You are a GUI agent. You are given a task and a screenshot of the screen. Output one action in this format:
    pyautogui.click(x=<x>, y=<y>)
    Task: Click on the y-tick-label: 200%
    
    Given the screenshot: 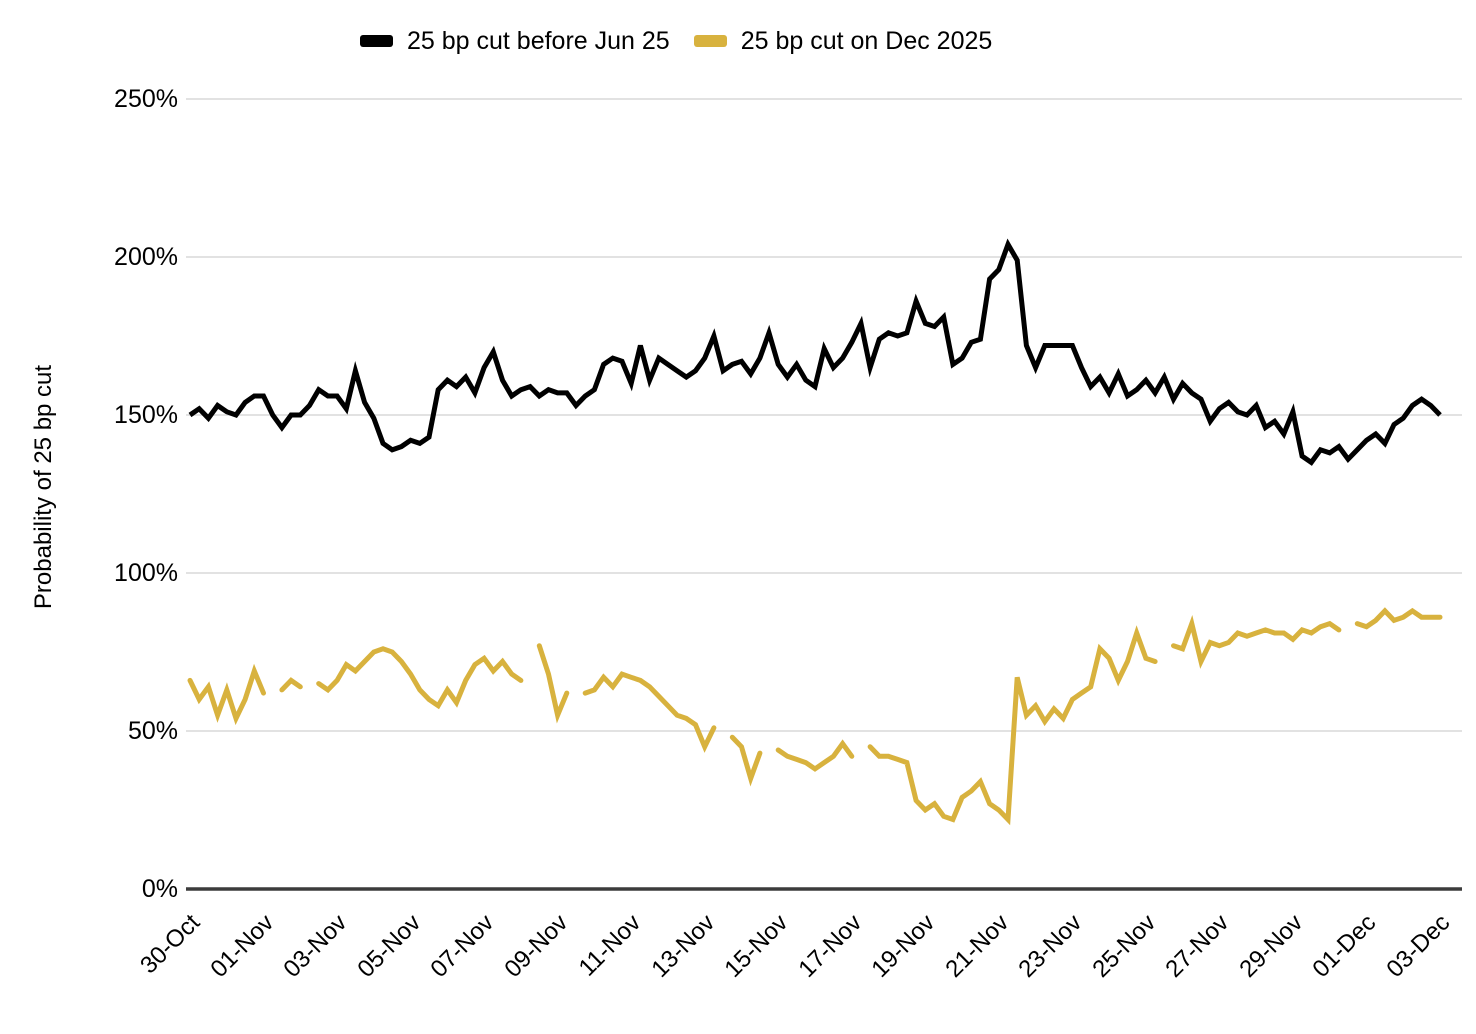 What is the action you would take?
    pyautogui.click(x=146, y=257)
    